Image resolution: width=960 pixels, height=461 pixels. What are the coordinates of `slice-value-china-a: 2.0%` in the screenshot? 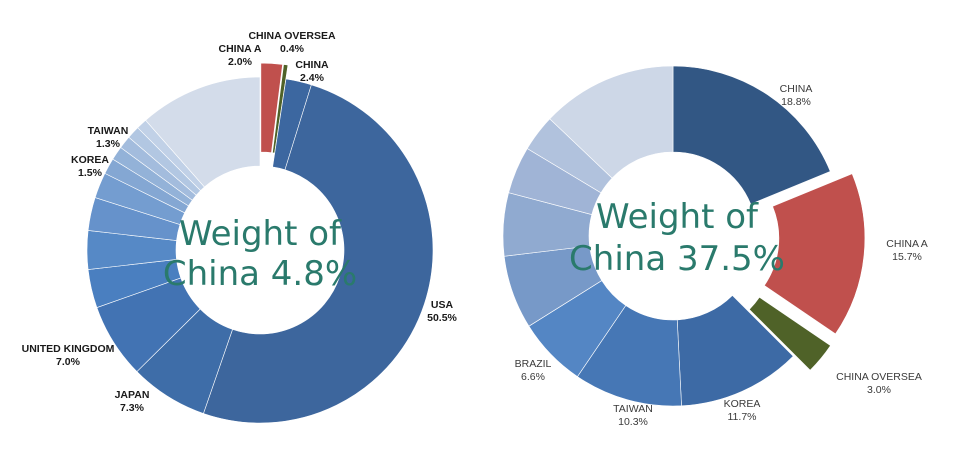 It's located at (240, 62).